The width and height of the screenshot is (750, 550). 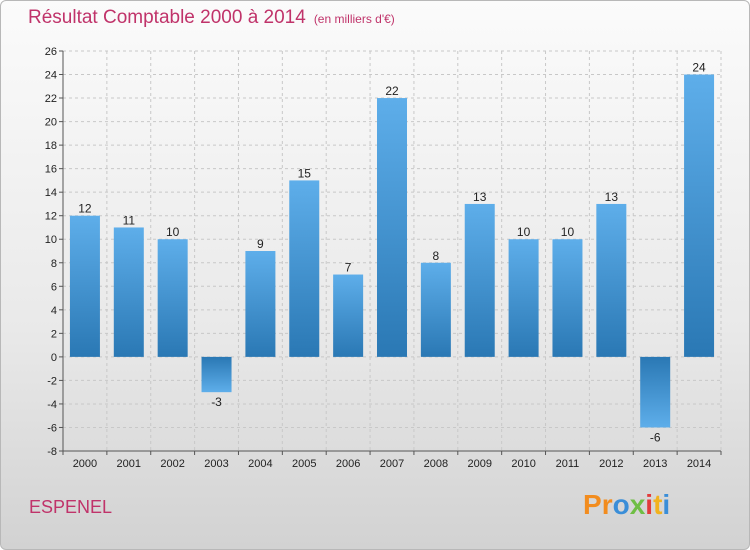 What do you see at coordinates (52, 452) in the screenshot?
I see `y-tick-label: -8` at bounding box center [52, 452].